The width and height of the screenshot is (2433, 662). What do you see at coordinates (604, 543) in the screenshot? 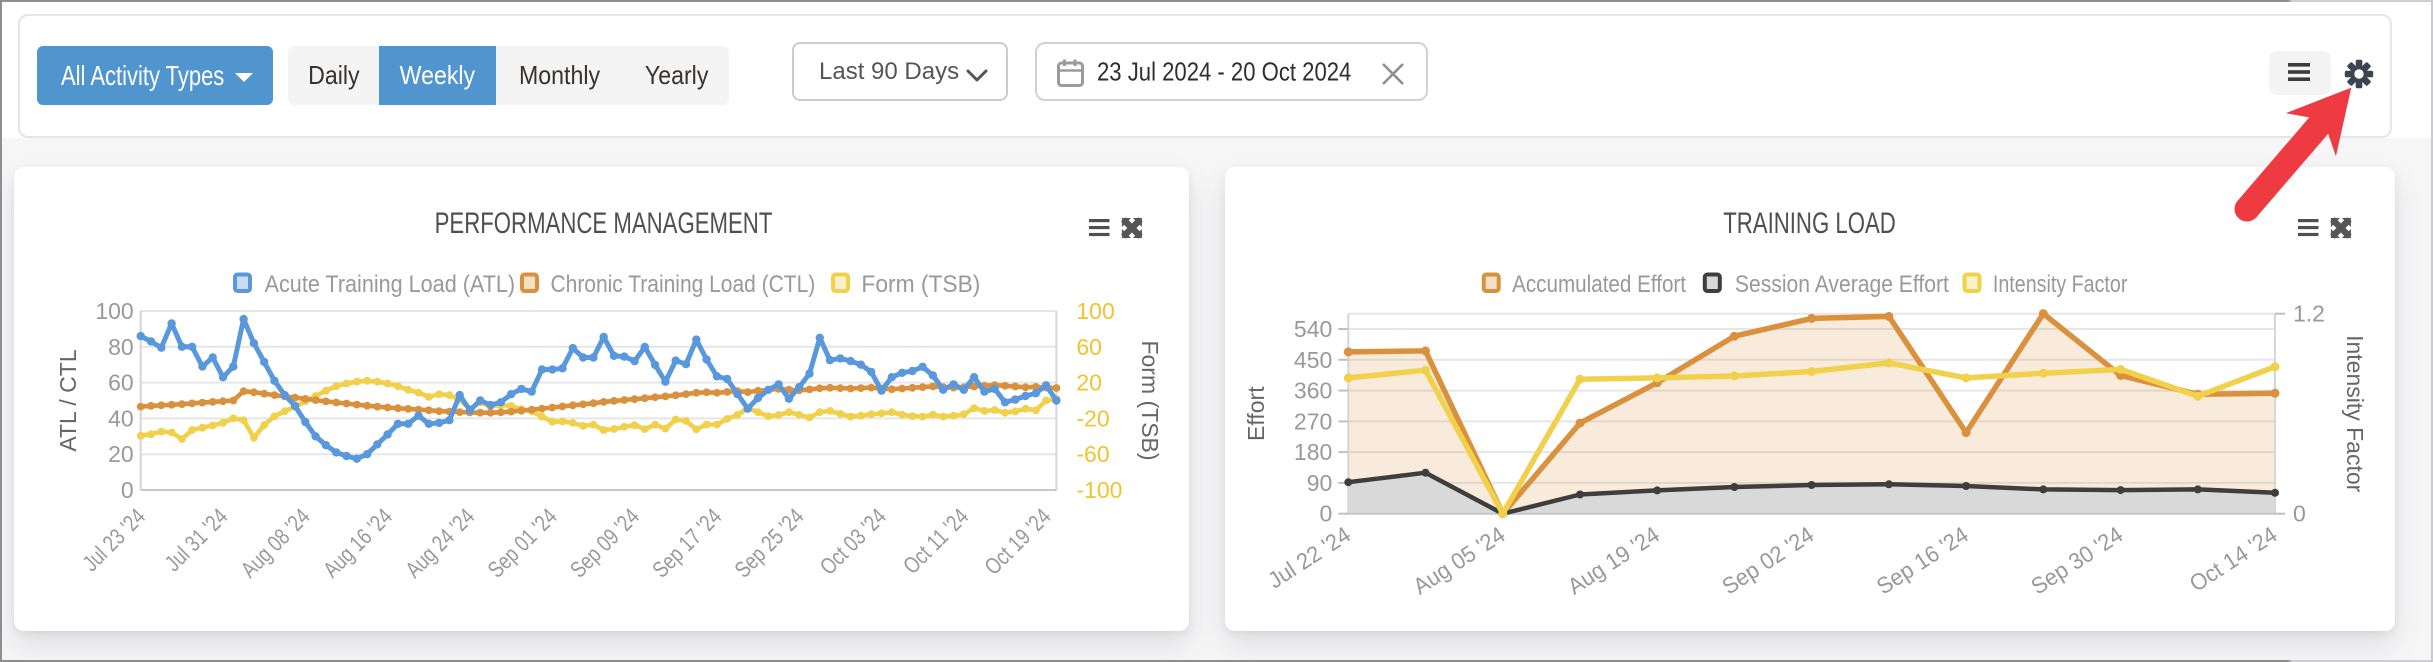
I see `svg-text: Sep 09 '24` at bounding box center [604, 543].